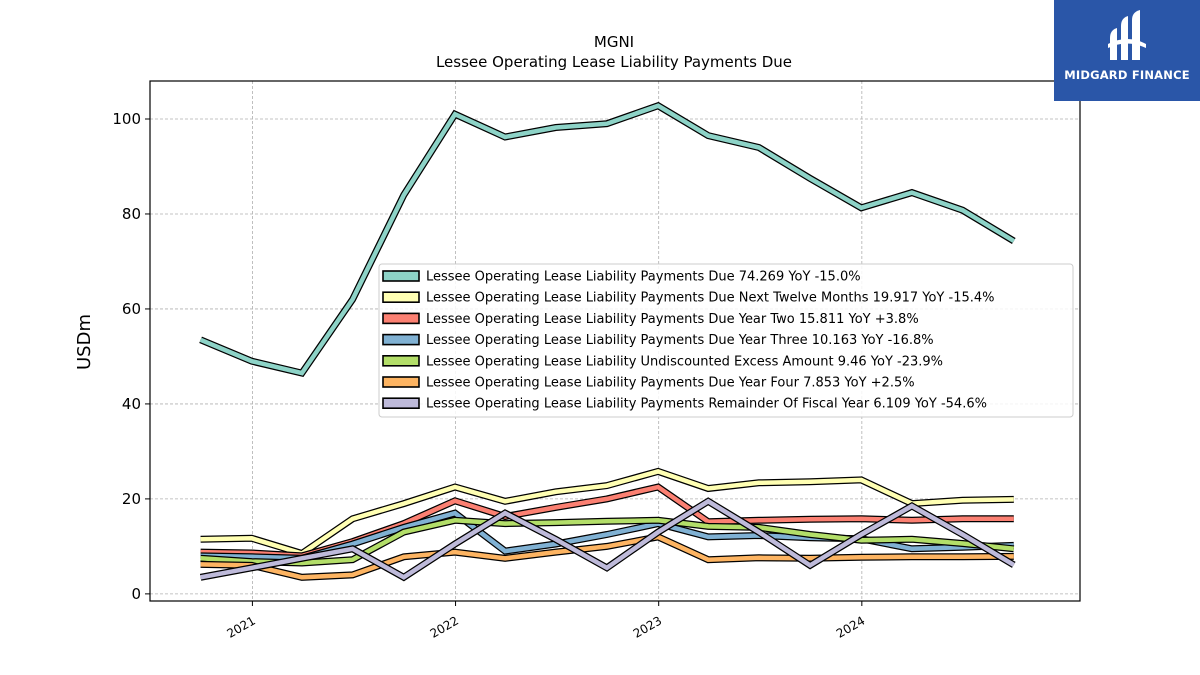 This screenshot has width=1200, height=675. Describe the element at coordinates (126, 119) in the screenshot. I see `y-tick-label: 100` at that location.